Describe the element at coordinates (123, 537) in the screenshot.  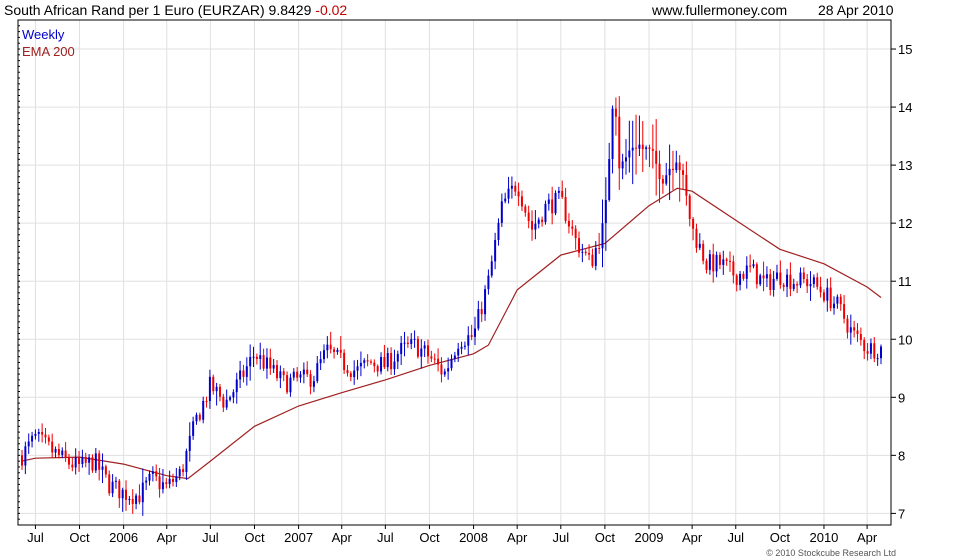
I see `x-tick-label: 2006` at that location.